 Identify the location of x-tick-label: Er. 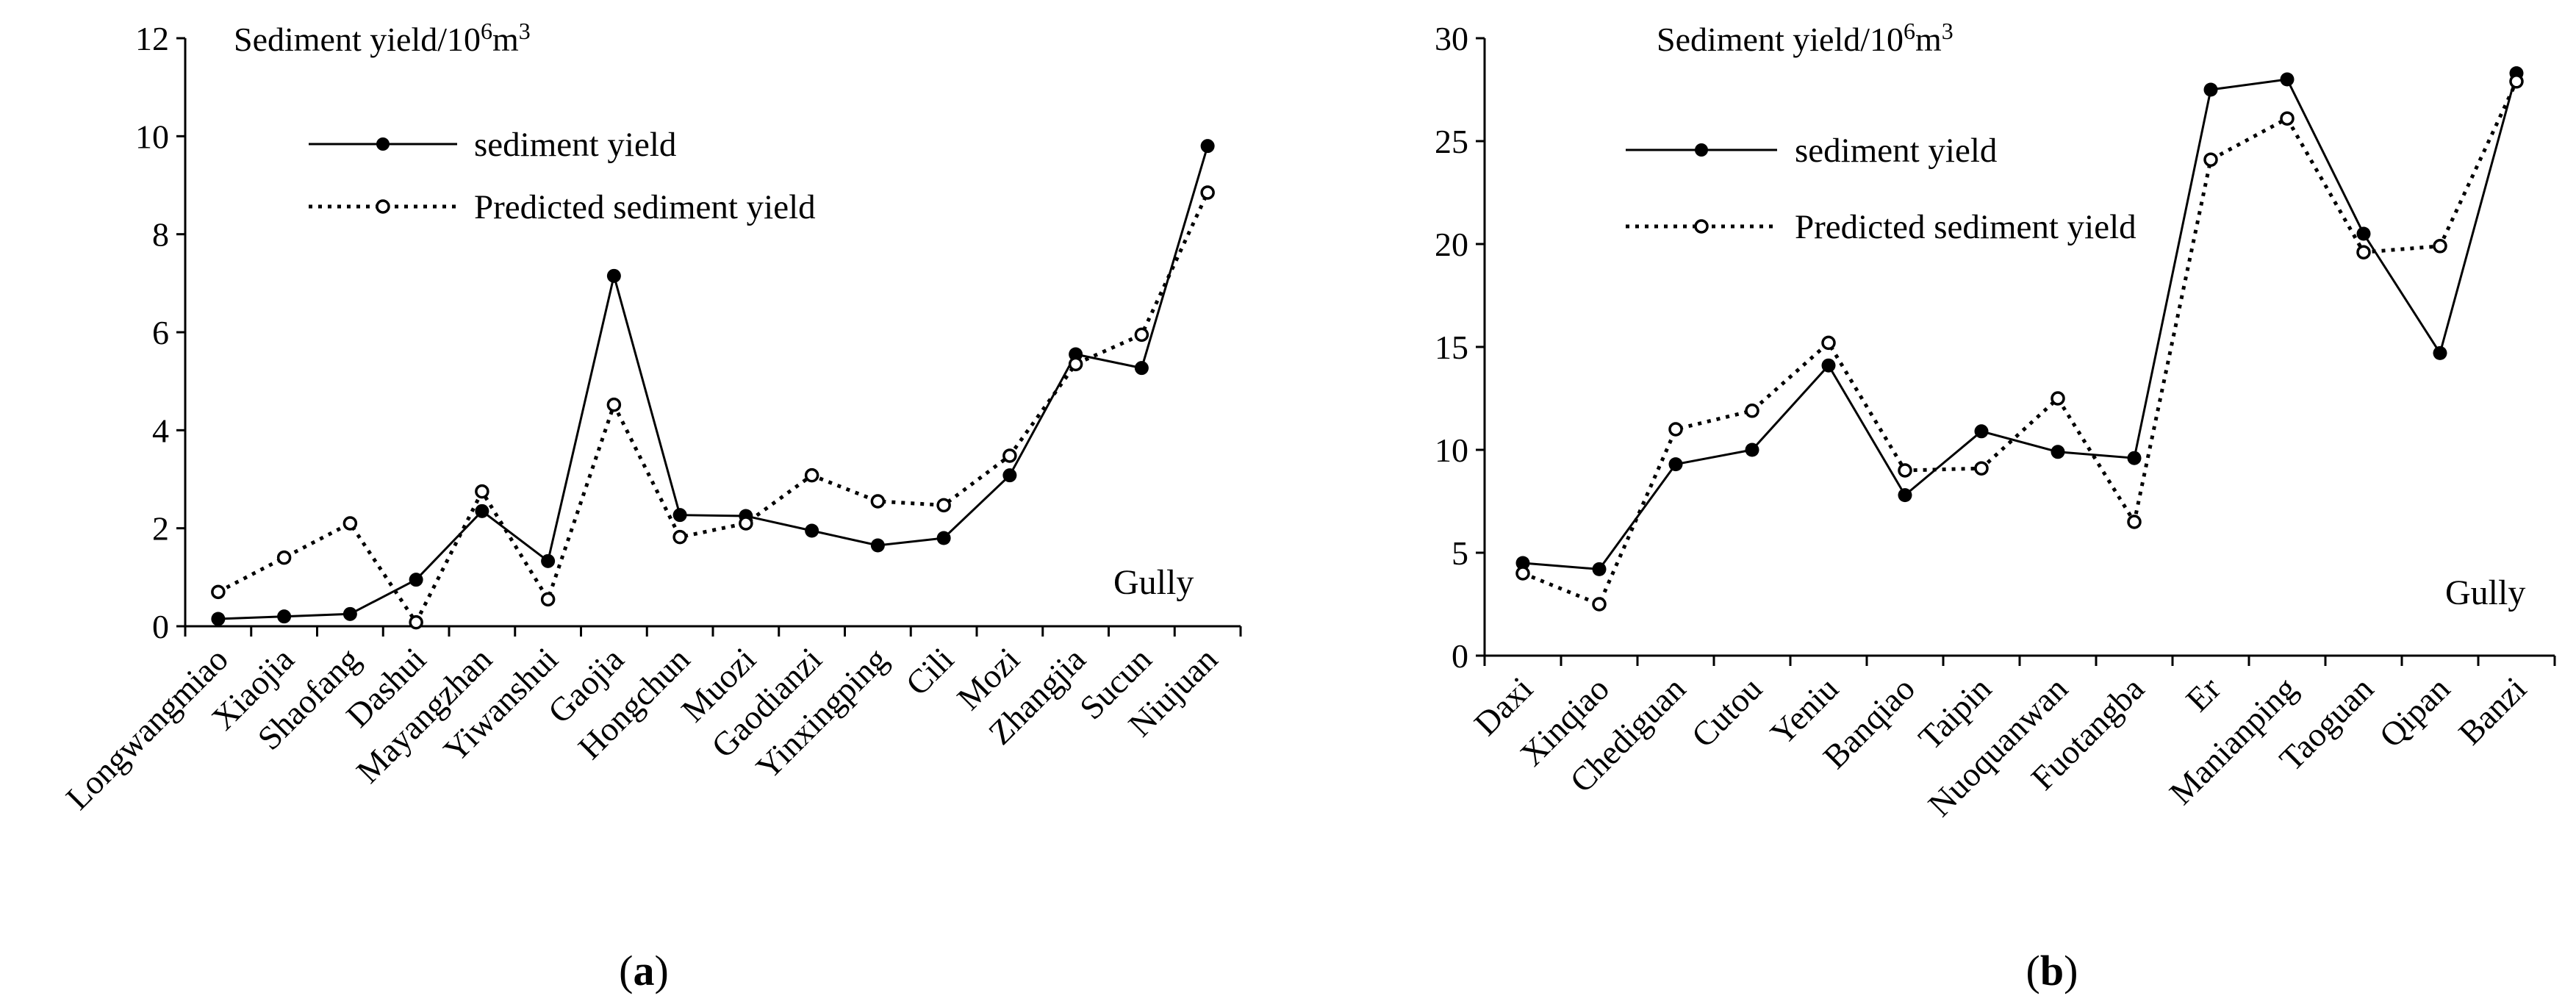
(2203, 694).